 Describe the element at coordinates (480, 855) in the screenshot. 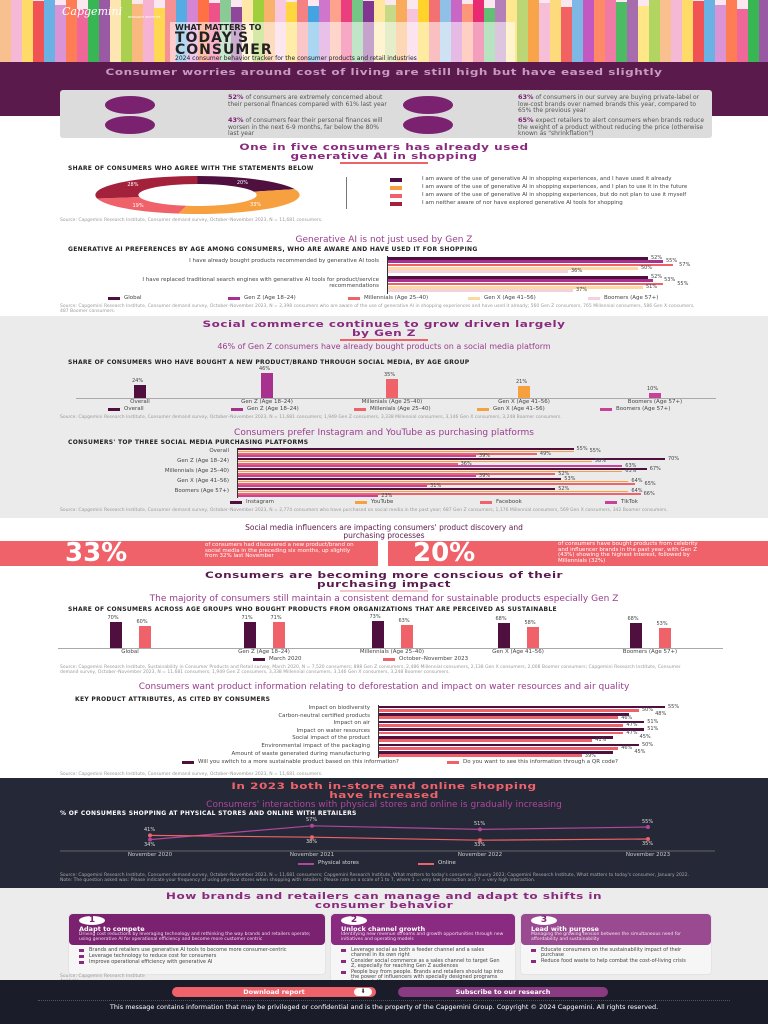

I see `x-tick-label: November 2022` at that location.